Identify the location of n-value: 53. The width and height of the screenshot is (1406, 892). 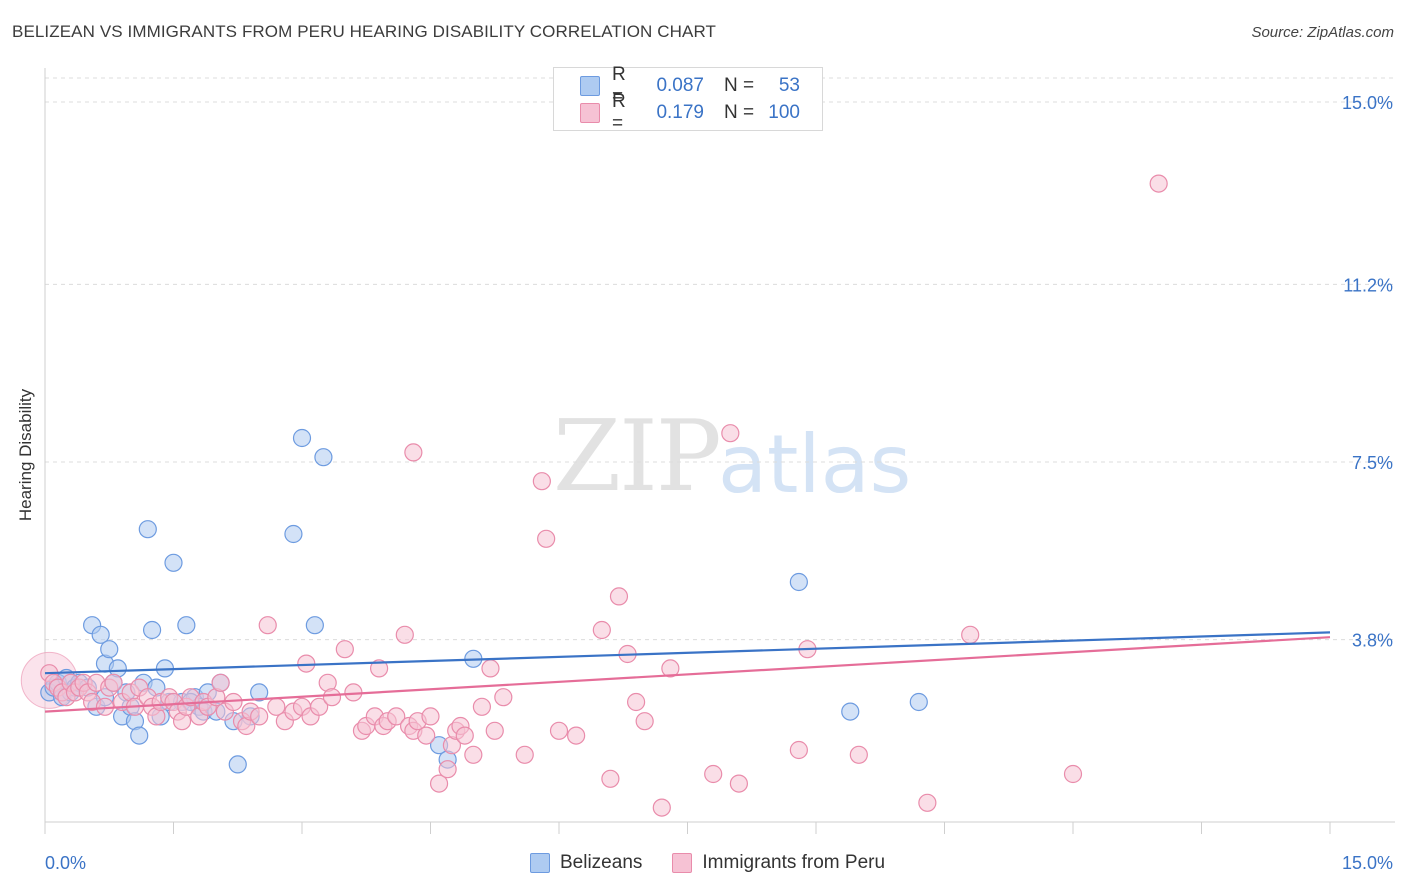
(789, 85).